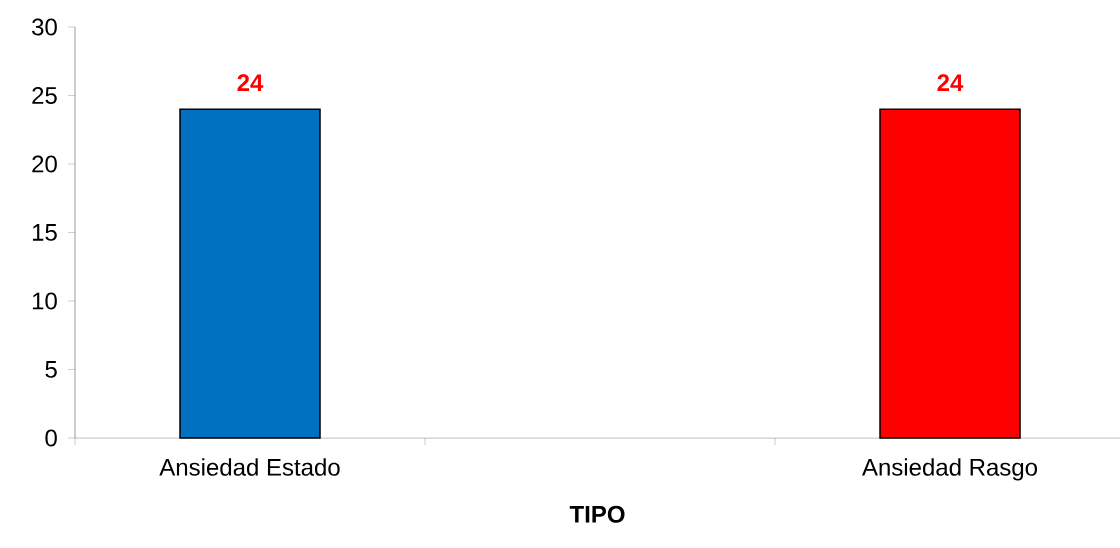  I want to click on x-tick-label: Ansiedad Estado, so click(249, 467).